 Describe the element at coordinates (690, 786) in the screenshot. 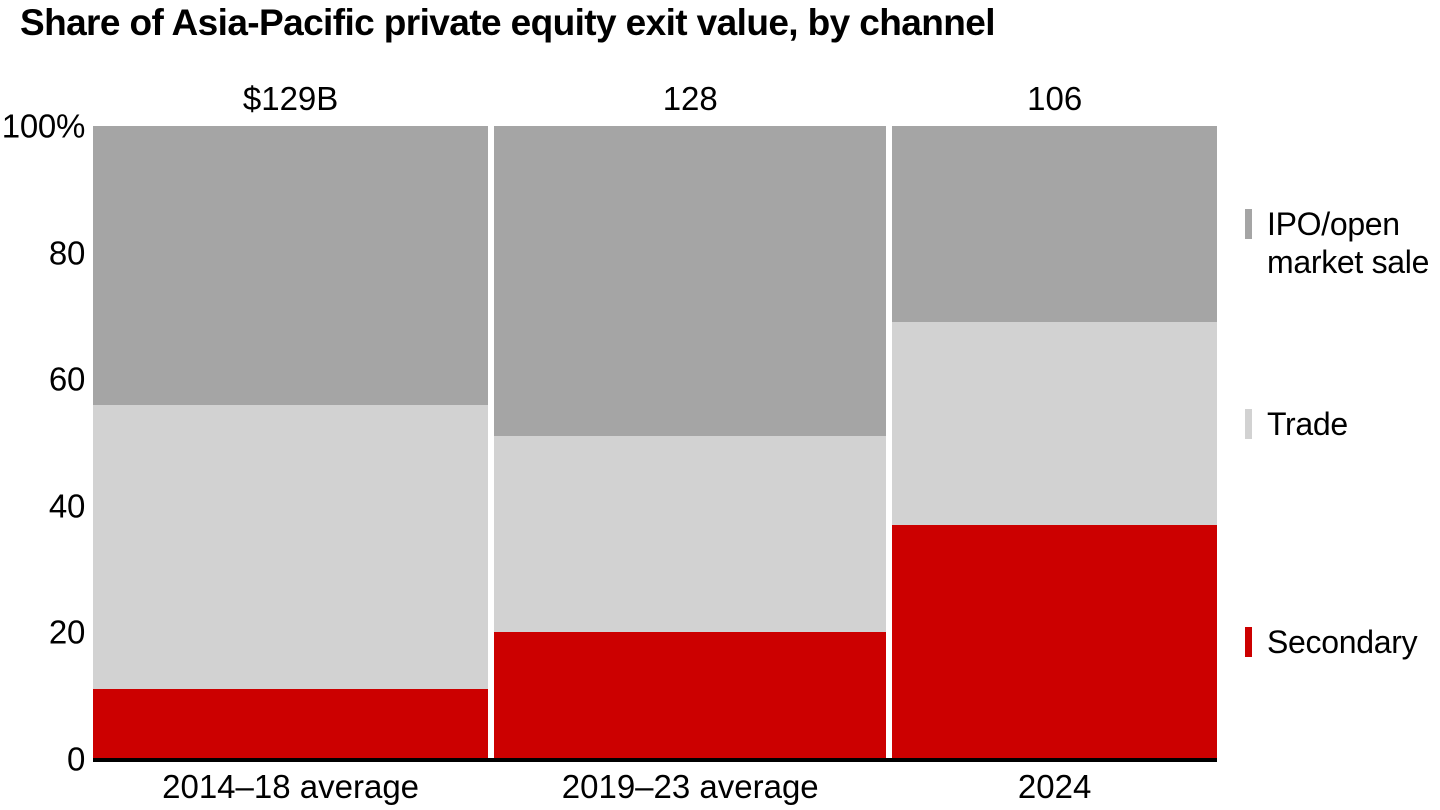

I see `x-category-label-2: 2019–23 average` at that location.